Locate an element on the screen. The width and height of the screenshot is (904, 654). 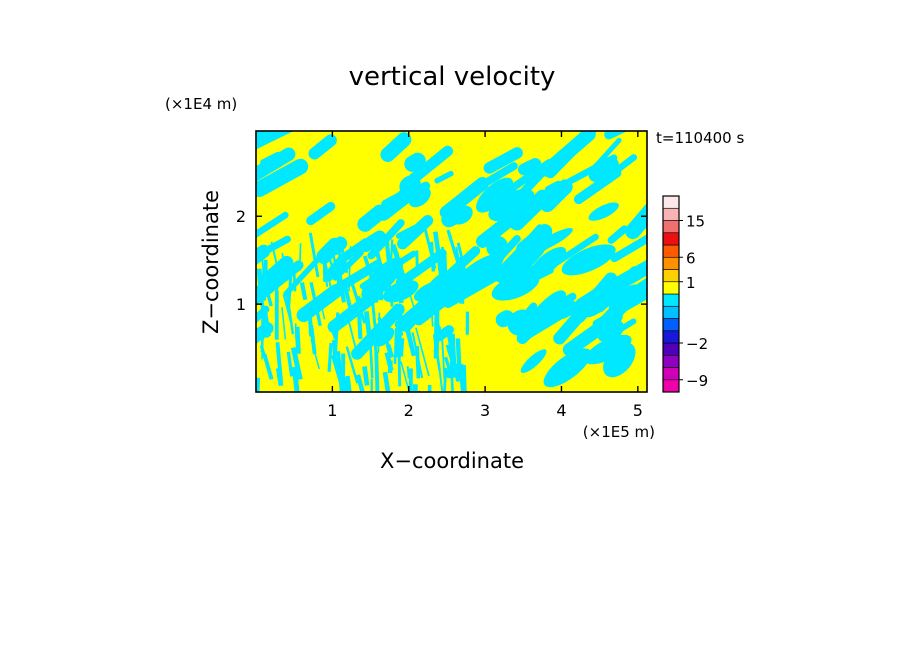
colorbar: −9 −2 1 6 15 is located at coordinates (685, 294).